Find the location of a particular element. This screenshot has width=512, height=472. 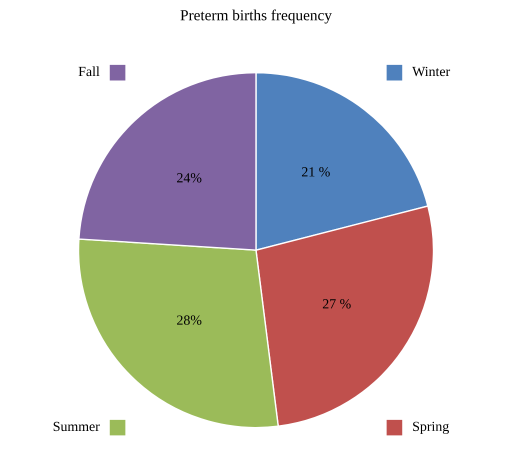

legend-label: Winter is located at coordinates (431, 71).